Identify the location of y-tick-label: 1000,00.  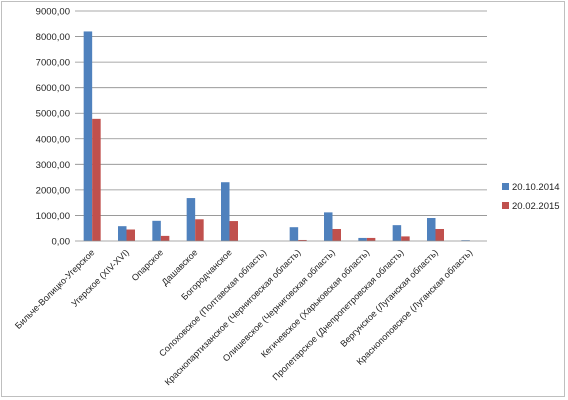
(53, 216).